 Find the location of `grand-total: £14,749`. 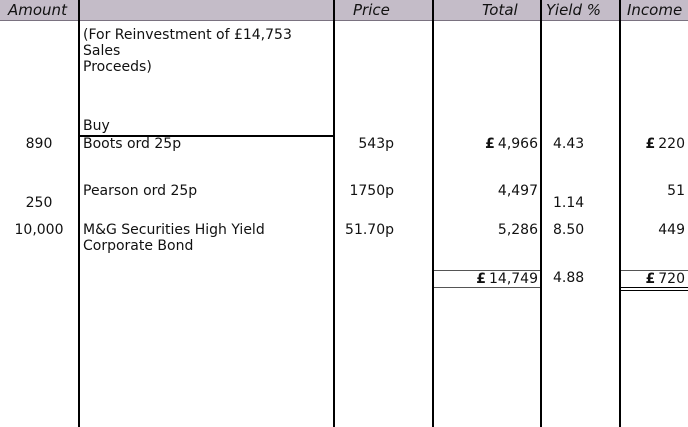

grand-total: £14,749 is located at coordinates (486, 279).